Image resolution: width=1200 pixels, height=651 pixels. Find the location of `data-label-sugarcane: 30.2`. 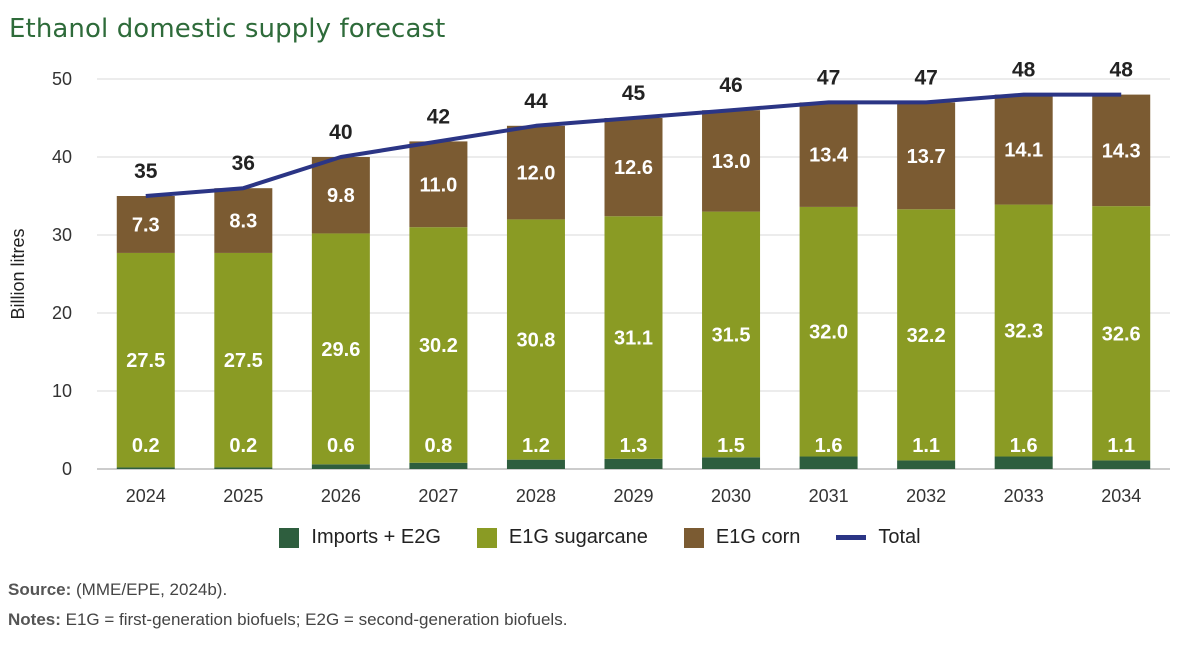

data-label-sugarcane: 30.2 is located at coordinates (438, 346).